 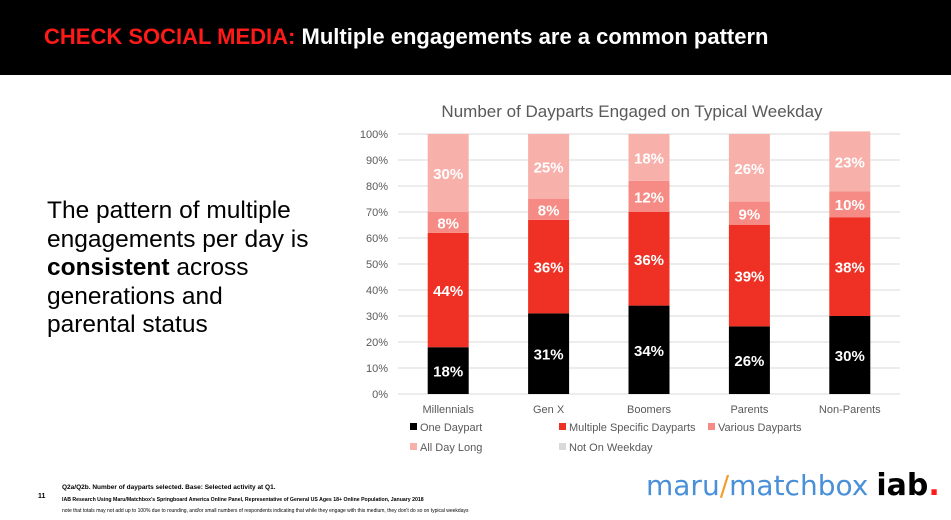 I want to click on legend-label: Various Dayparts, so click(x=760, y=428).